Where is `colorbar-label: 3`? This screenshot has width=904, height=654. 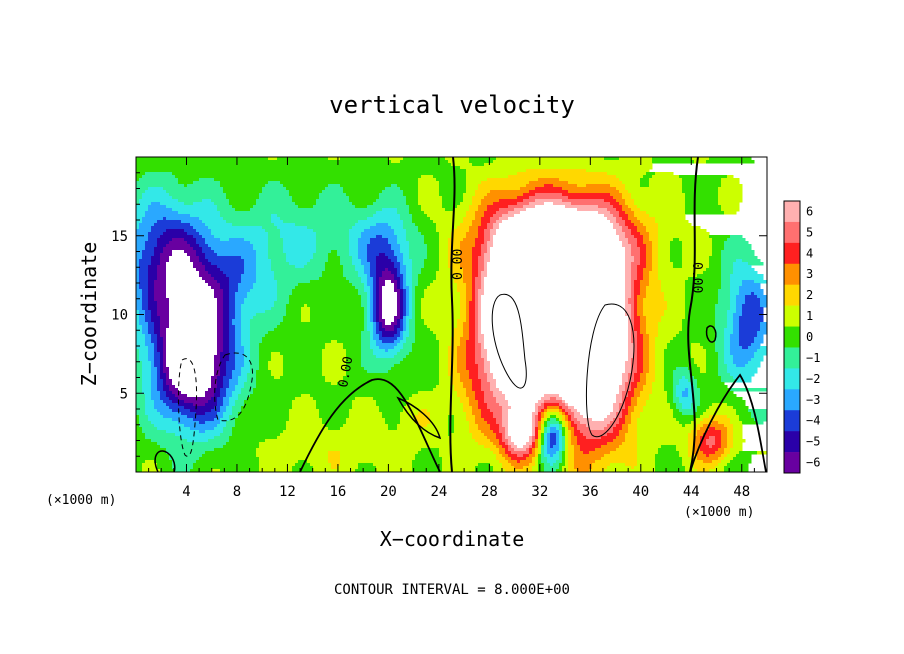 colorbar-label: 3 is located at coordinates (809, 274).